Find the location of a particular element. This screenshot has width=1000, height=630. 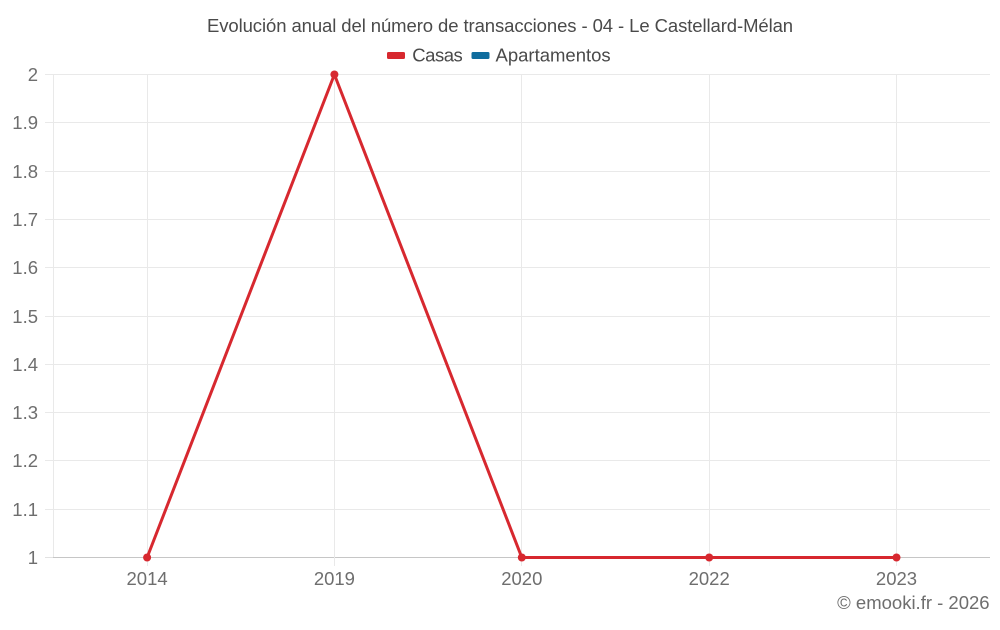

svg-text: 1.8 is located at coordinates (25, 171).